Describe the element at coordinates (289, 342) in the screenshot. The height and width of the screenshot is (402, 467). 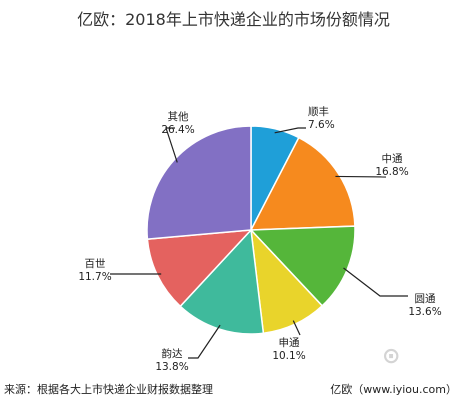
I see `slice-label-4: 申通` at that location.